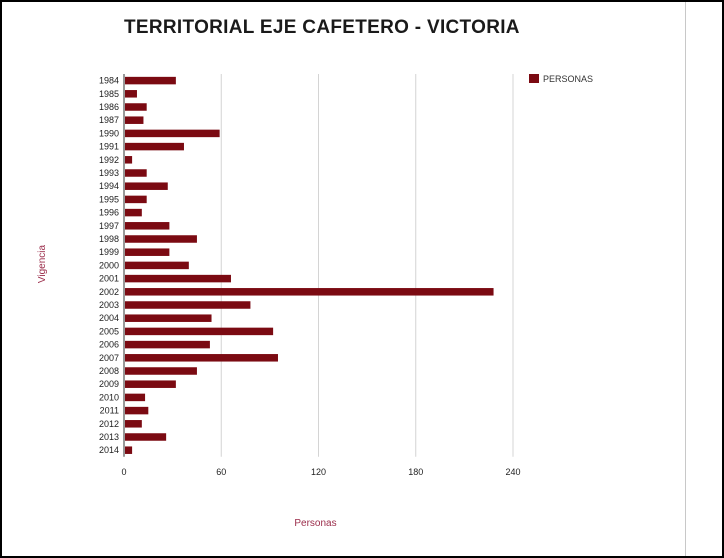 Image resolution: width=724 pixels, height=558 pixels. Describe the element at coordinates (568, 79) in the screenshot. I see `legend-label: PERSONAS` at that location.